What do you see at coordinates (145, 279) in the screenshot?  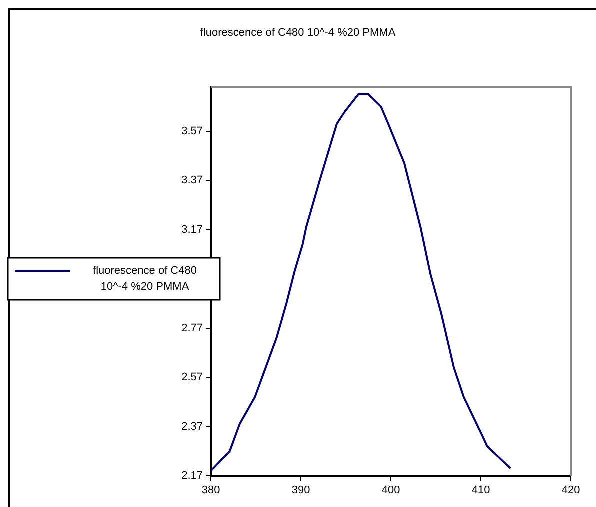 I see `legend-label: fluorescence of C480 10^-4 %20 PMMA` at bounding box center [145, 279].